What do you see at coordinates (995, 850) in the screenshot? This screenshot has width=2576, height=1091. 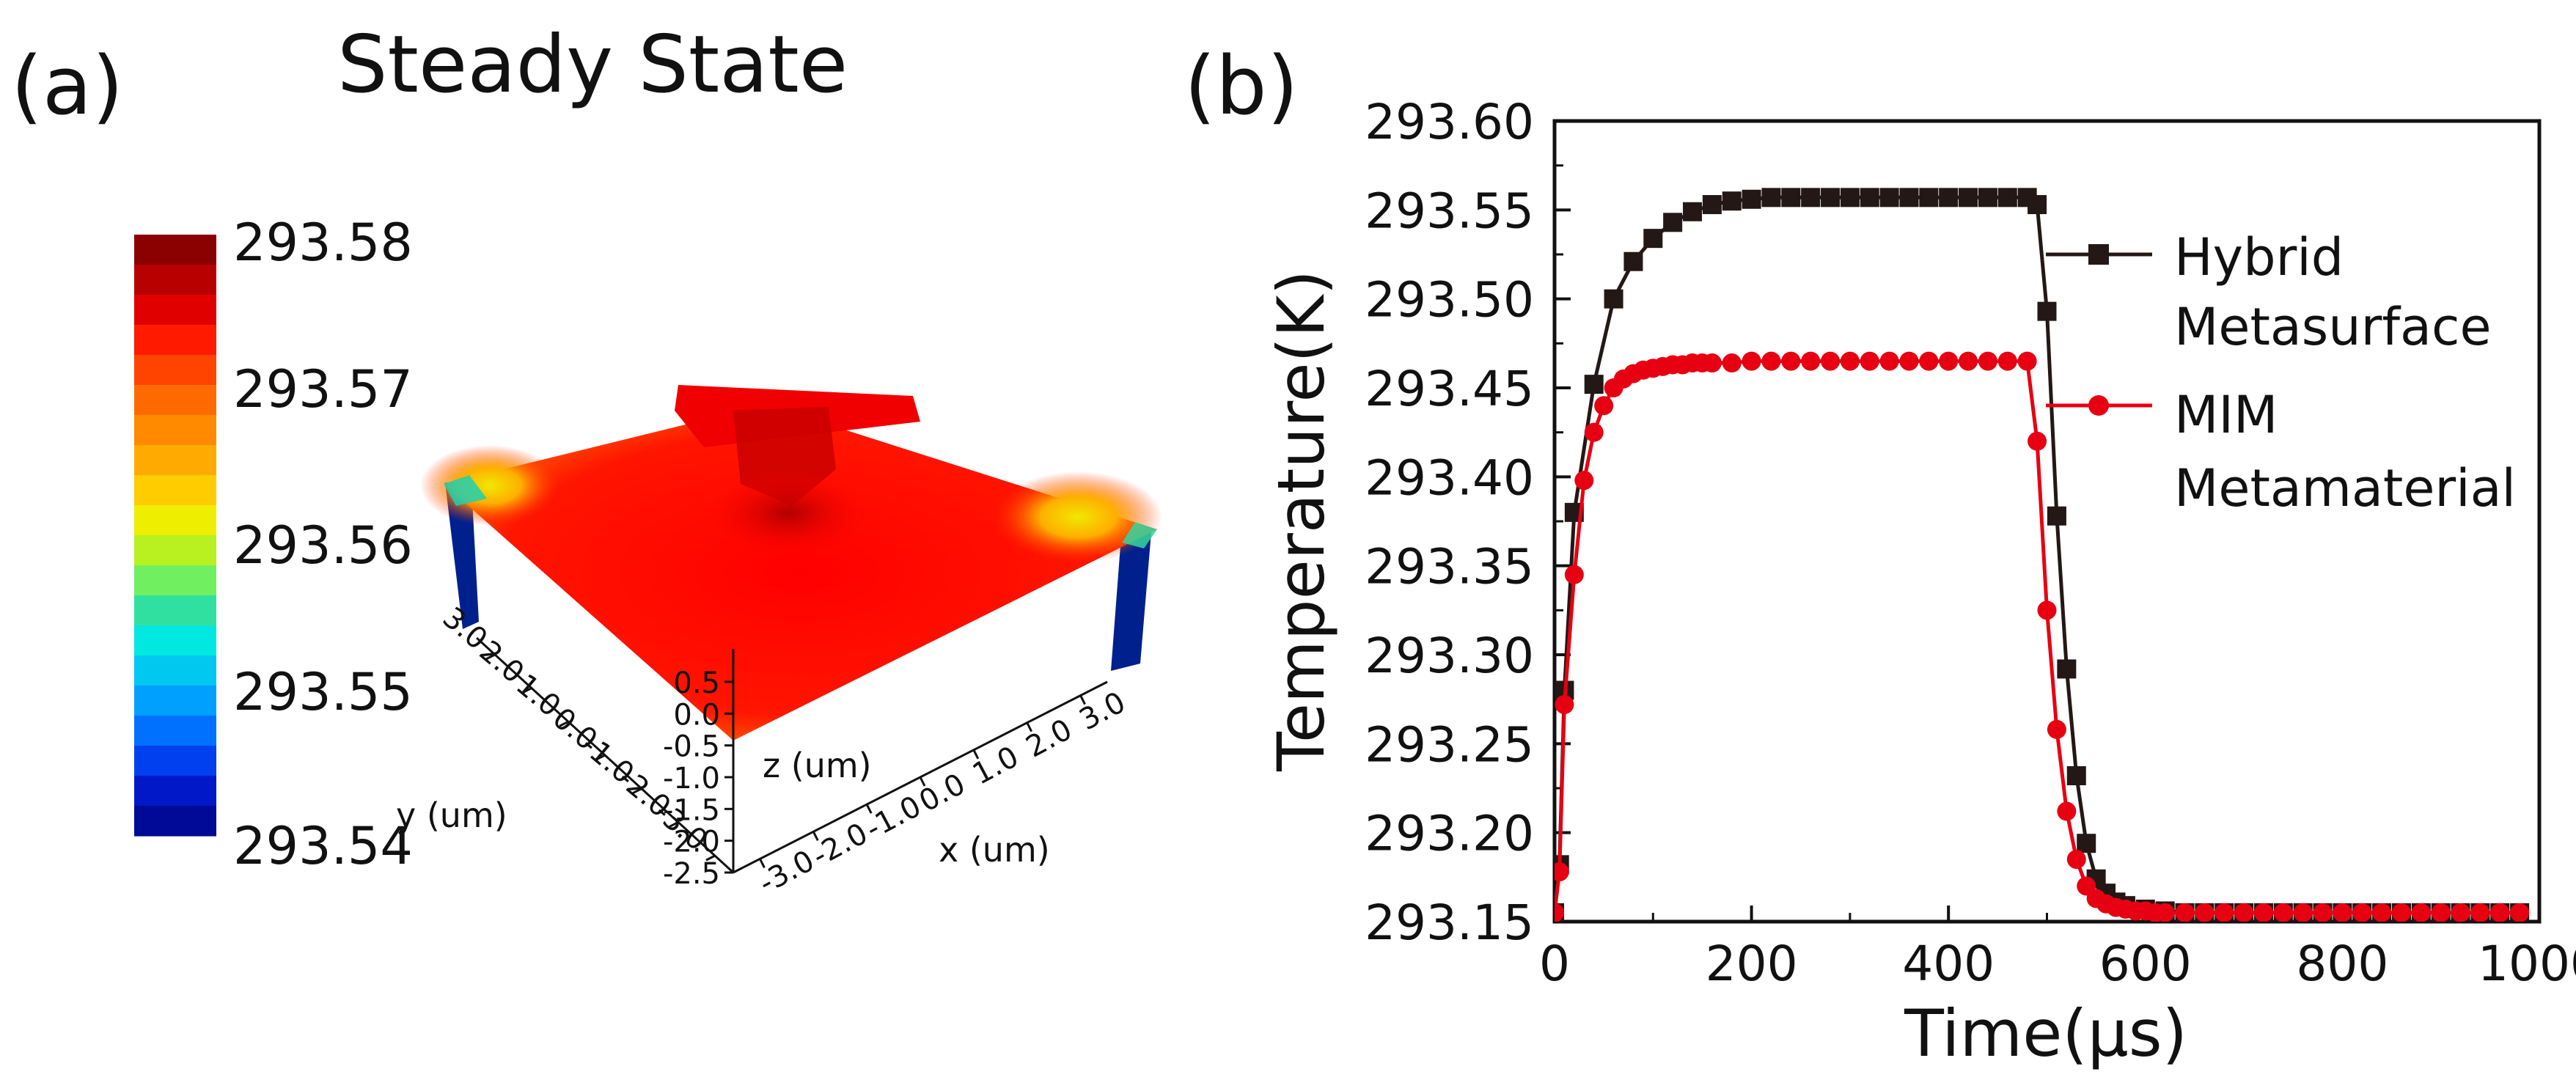 I see `x-axis-3d-label: x (um)` at bounding box center [995, 850].